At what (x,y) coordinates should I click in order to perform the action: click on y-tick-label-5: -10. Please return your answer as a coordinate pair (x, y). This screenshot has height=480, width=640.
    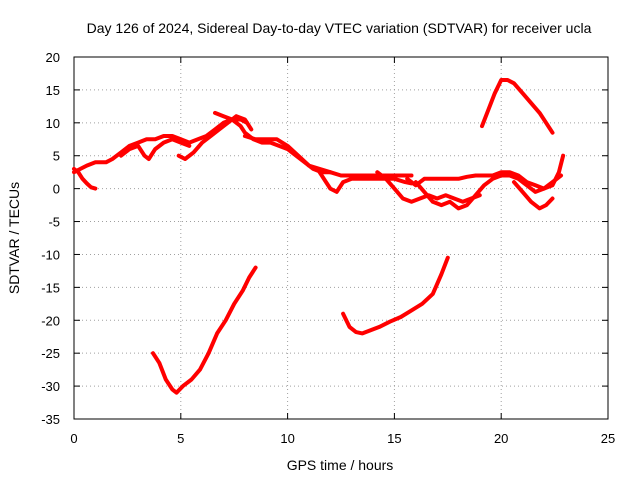
    Looking at the image, I should click on (50, 254).